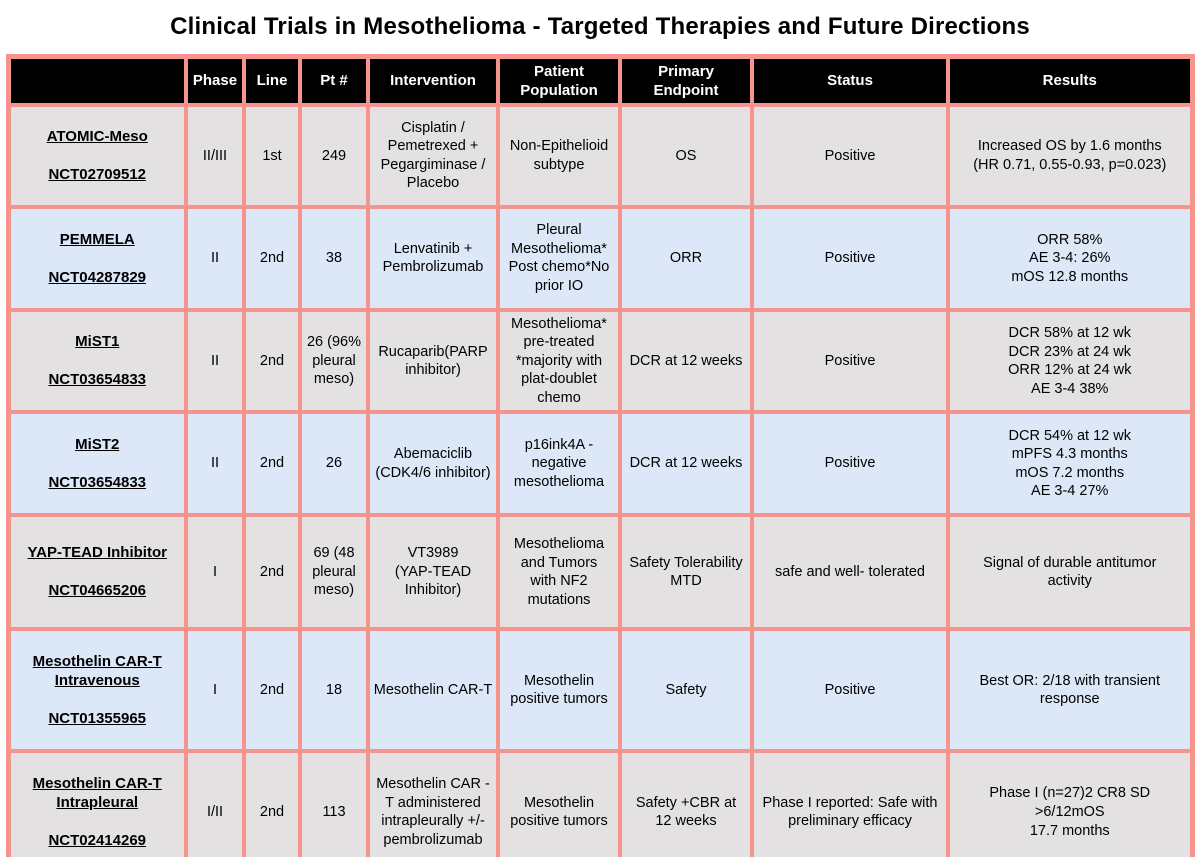 This screenshot has height=857, width=1200. Describe the element at coordinates (334, 690) in the screenshot. I see `cell-pt: 18` at that location.